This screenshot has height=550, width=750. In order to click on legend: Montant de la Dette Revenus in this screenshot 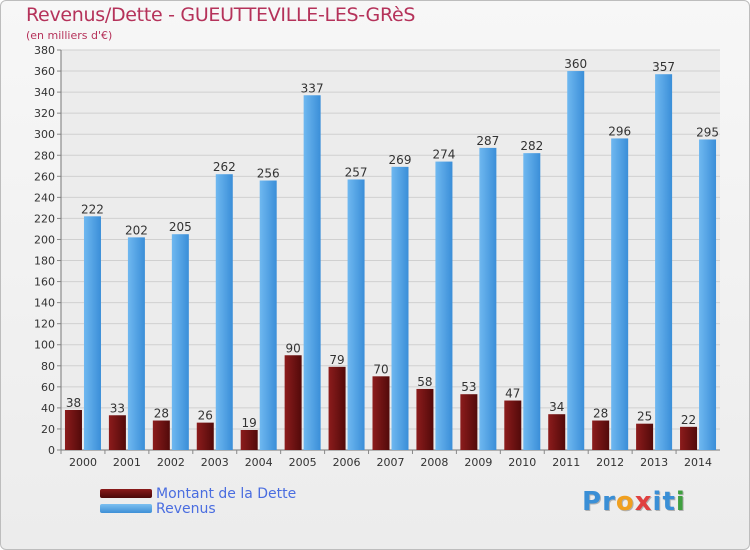, I will do `click(198, 501)`.